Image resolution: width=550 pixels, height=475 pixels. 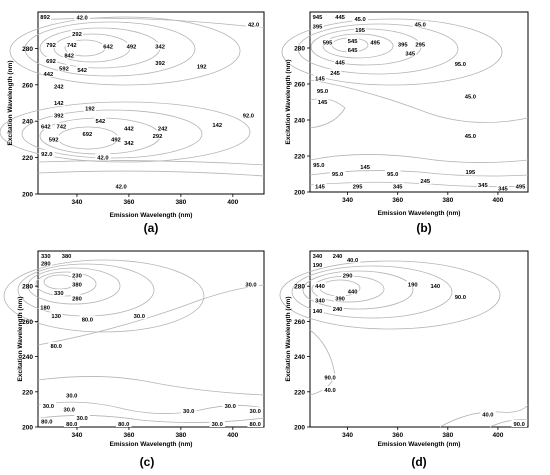 What do you see at coordinates (320, 301) in the screenshot?
I see `contour-label: 340` at bounding box center [320, 301].